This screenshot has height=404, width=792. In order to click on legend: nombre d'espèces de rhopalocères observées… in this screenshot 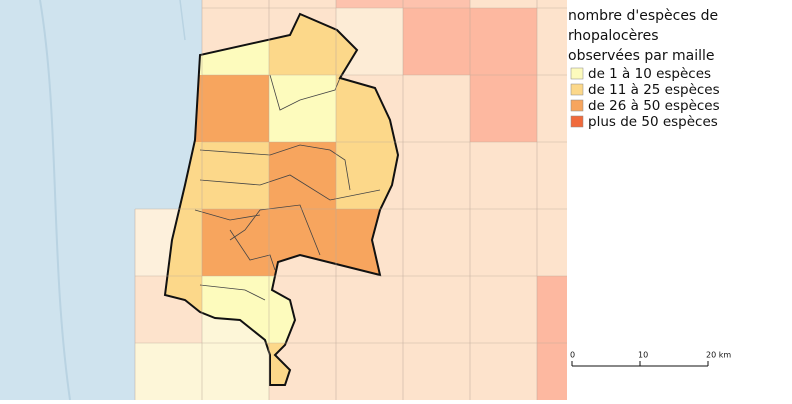, I will do `click(644, 69)`.